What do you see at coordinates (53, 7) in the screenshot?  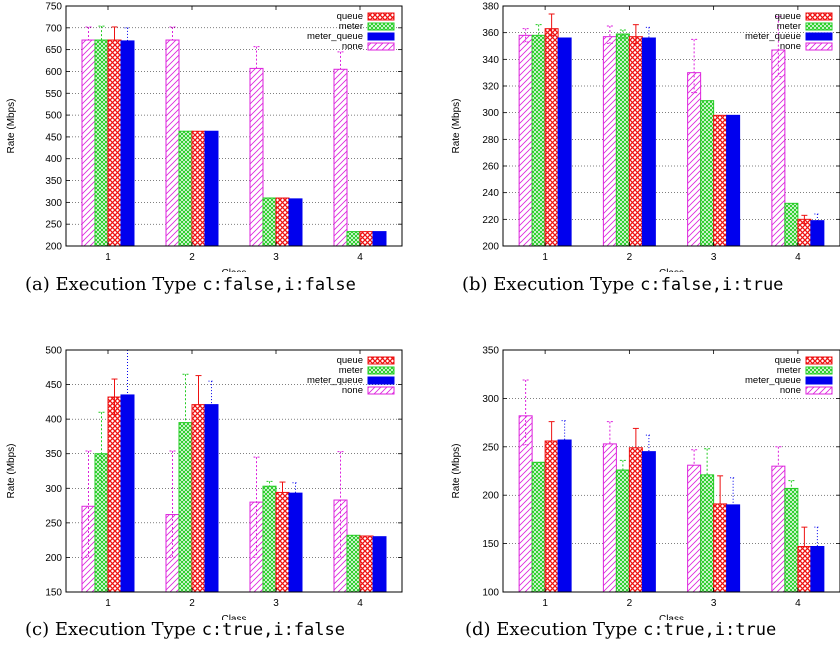 I see `y-tick-label: 750` at bounding box center [53, 7].